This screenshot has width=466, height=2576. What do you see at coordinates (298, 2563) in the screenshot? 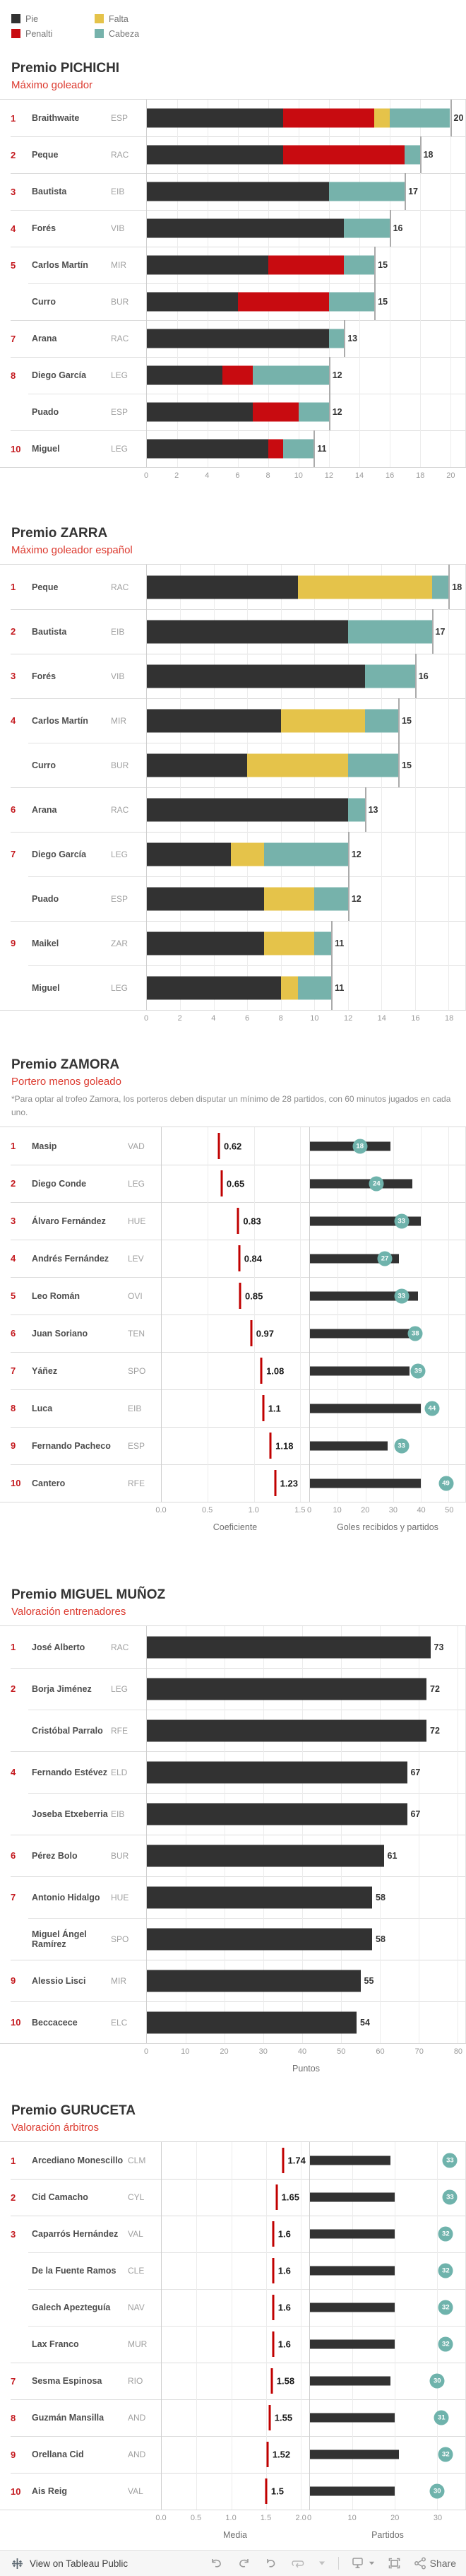
I see `refresh-icon` at bounding box center [298, 2563].